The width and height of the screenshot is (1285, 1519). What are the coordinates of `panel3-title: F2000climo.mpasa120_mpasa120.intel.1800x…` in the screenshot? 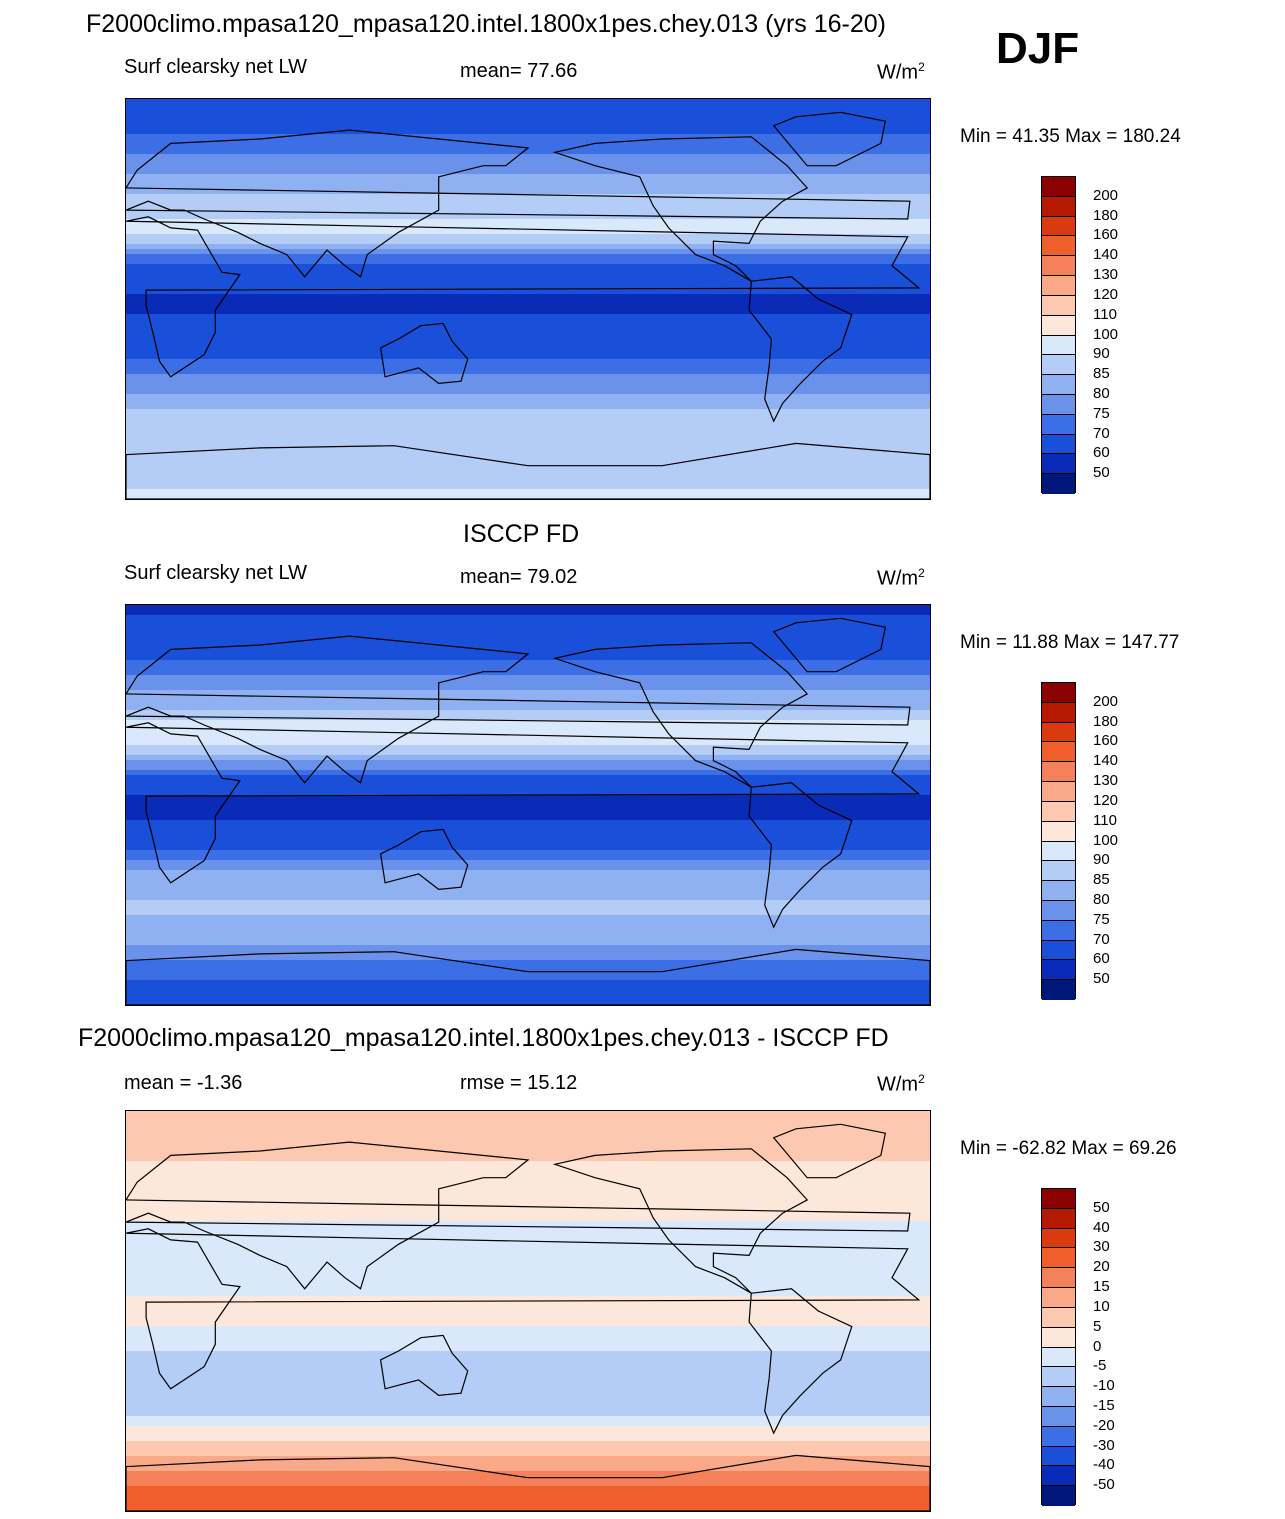 It's located at (483, 1038).